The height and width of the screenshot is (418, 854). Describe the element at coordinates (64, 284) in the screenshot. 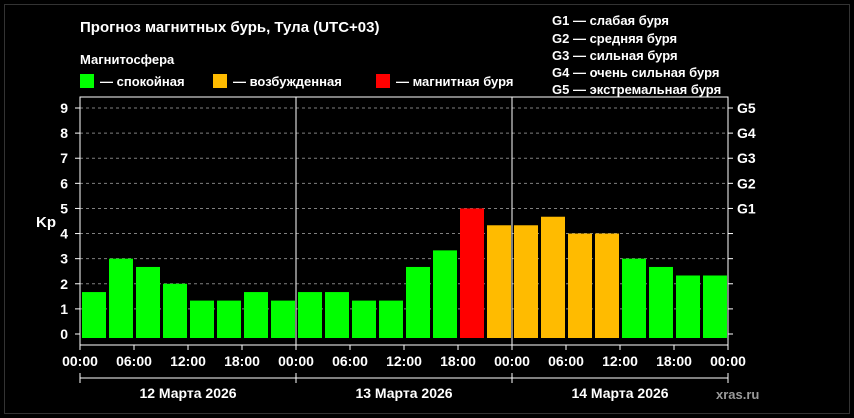

I see `y-tick-label-2: 2` at that location.